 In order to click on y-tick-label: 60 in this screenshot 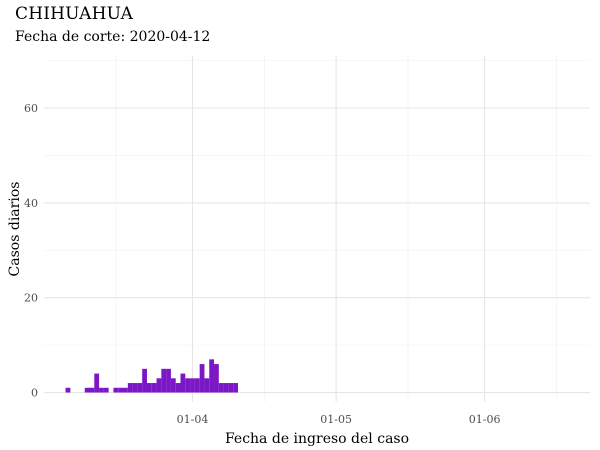, I will do `click(31, 108)`.